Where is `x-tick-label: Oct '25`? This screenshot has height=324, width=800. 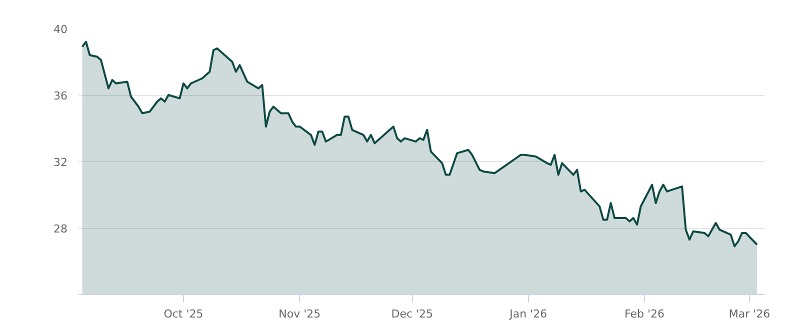 x-tick-label: Oct '25 is located at coordinates (184, 314).